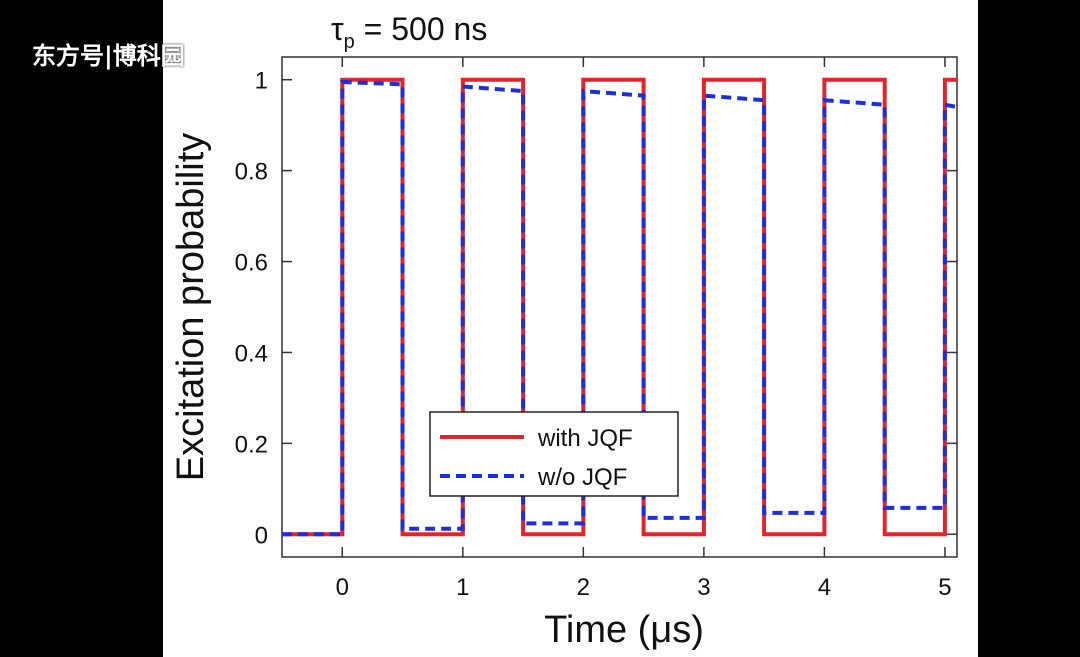 The height and width of the screenshot is (657, 1080). I want to click on y-tick-label: 0.2, so click(251, 444).